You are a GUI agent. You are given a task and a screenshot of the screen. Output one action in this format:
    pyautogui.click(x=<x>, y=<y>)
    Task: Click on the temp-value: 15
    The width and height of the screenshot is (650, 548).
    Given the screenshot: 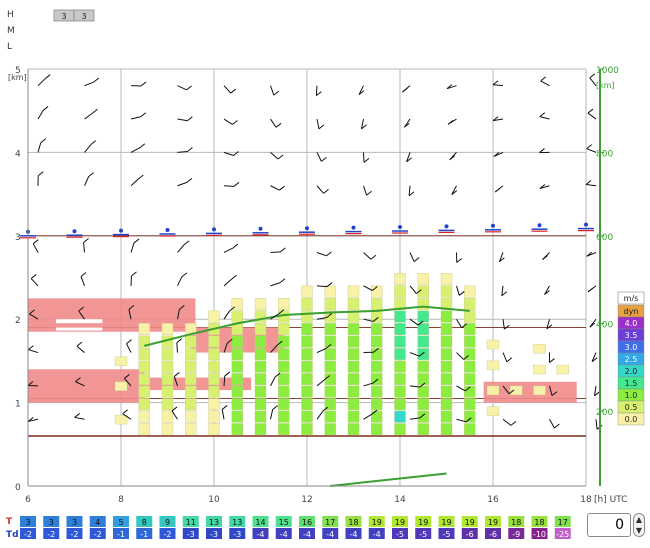 What is the action you would take?
    pyautogui.click(x=284, y=522)
    